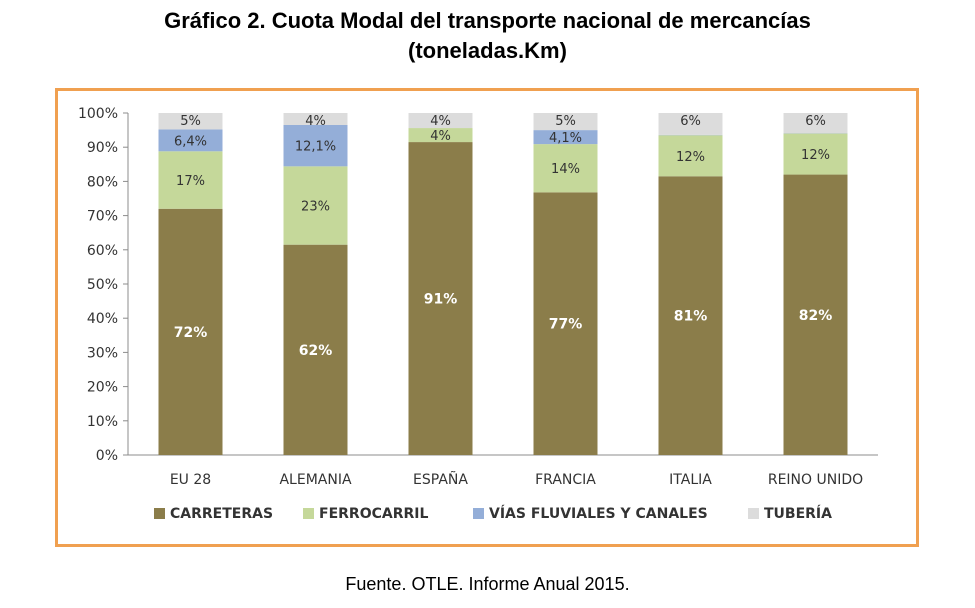 This screenshot has height=608, width=975. What do you see at coordinates (487, 584) in the screenshot?
I see `source-note: Fuente. OTLE. Informe Anual 2015.` at bounding box center [487, 584].